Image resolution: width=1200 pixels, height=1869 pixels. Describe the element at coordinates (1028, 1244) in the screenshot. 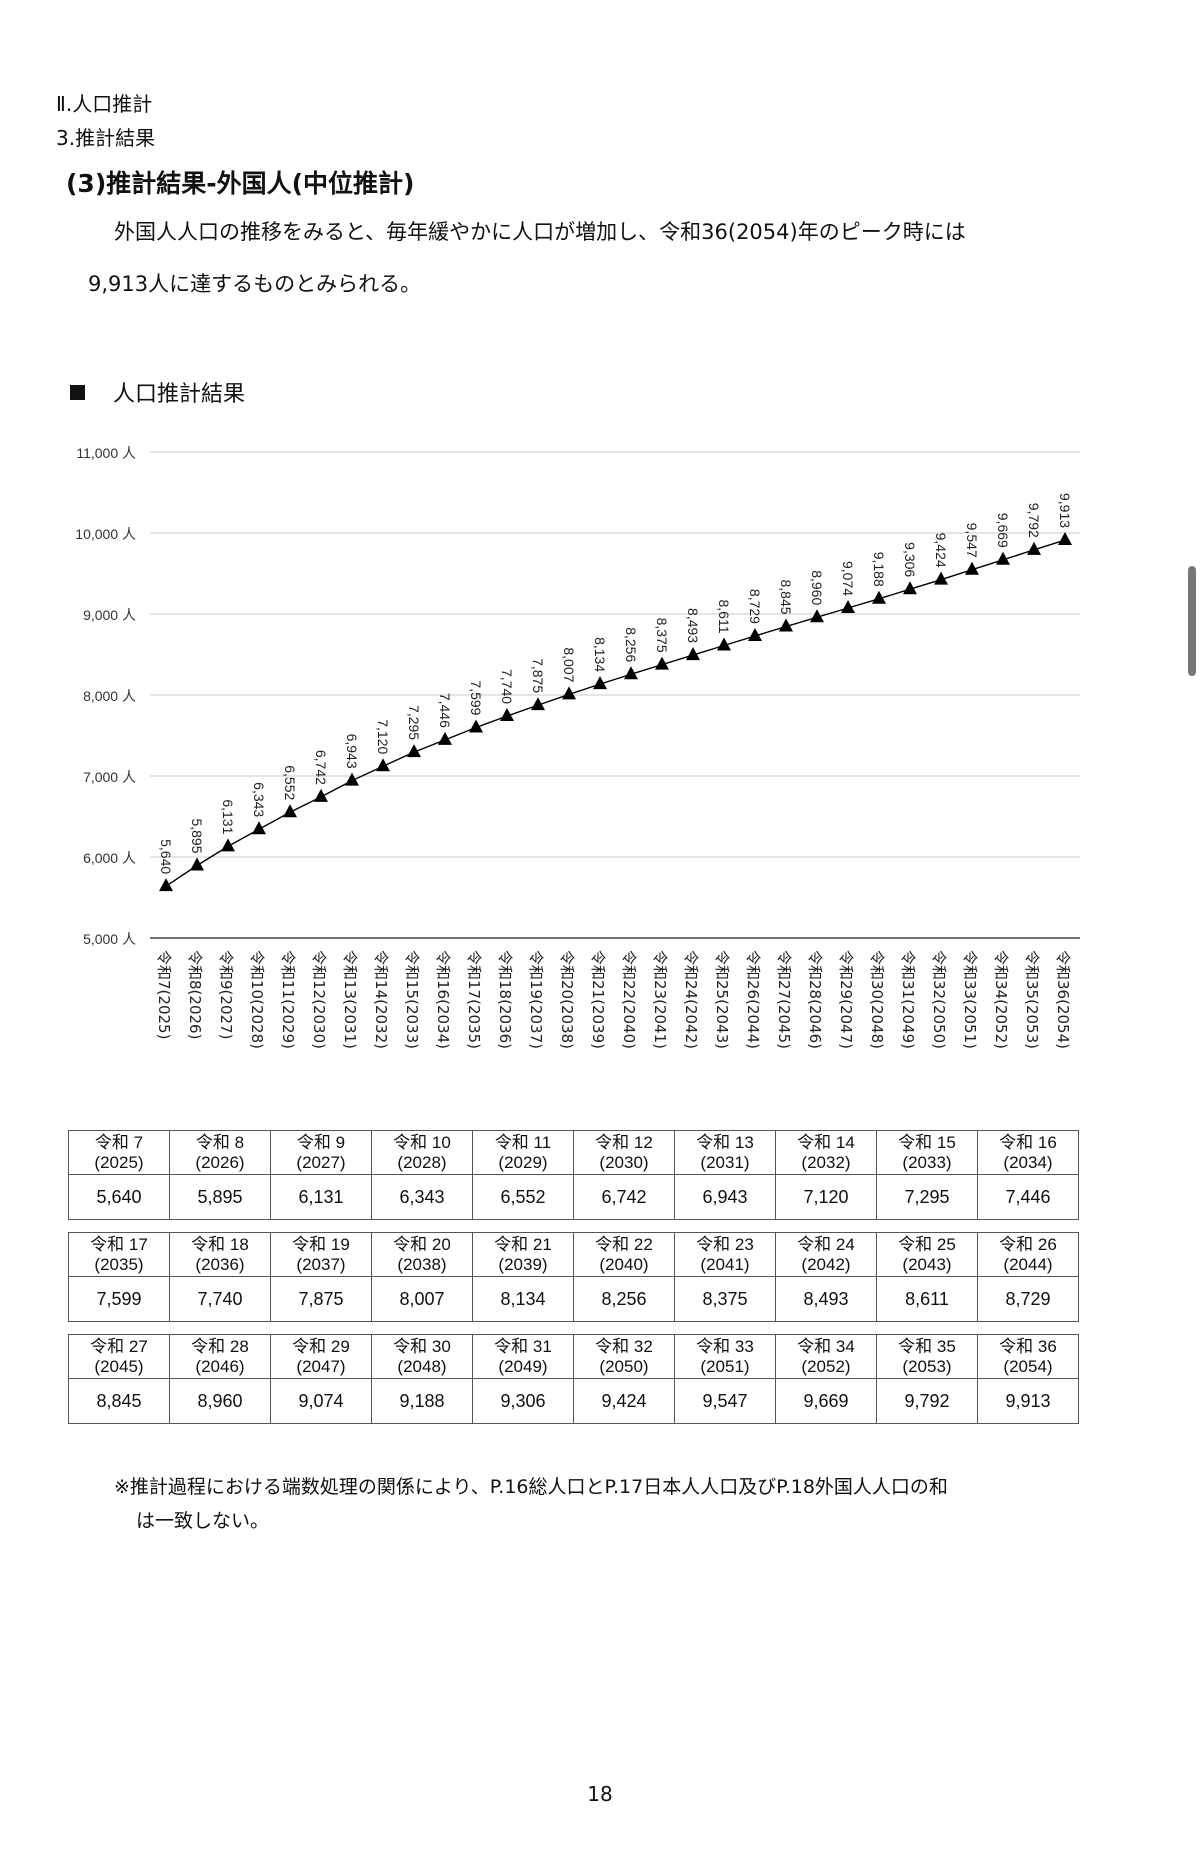

I see `header-era: 令和 26` at that location.